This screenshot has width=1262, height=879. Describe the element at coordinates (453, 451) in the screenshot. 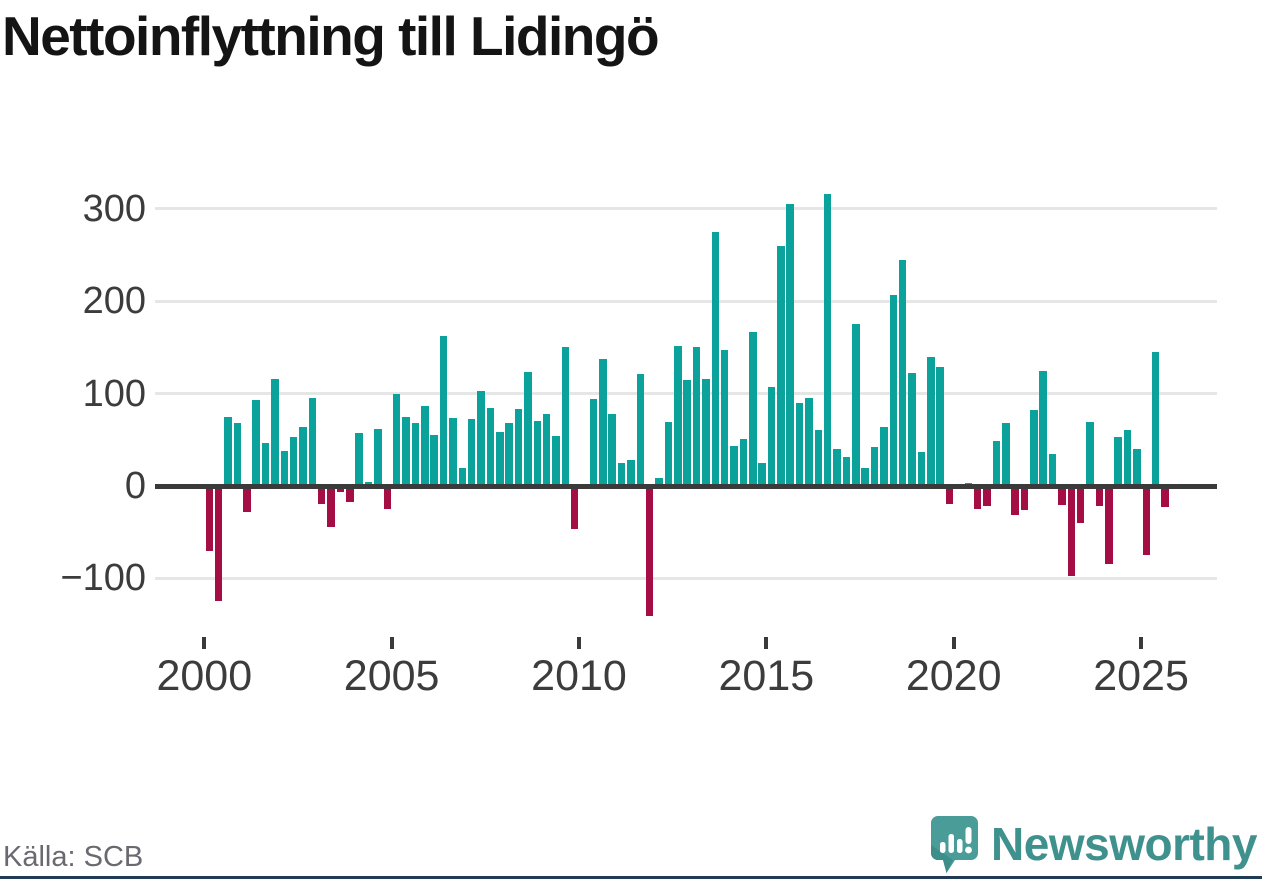

I see `bar-2006Q3` at that location.